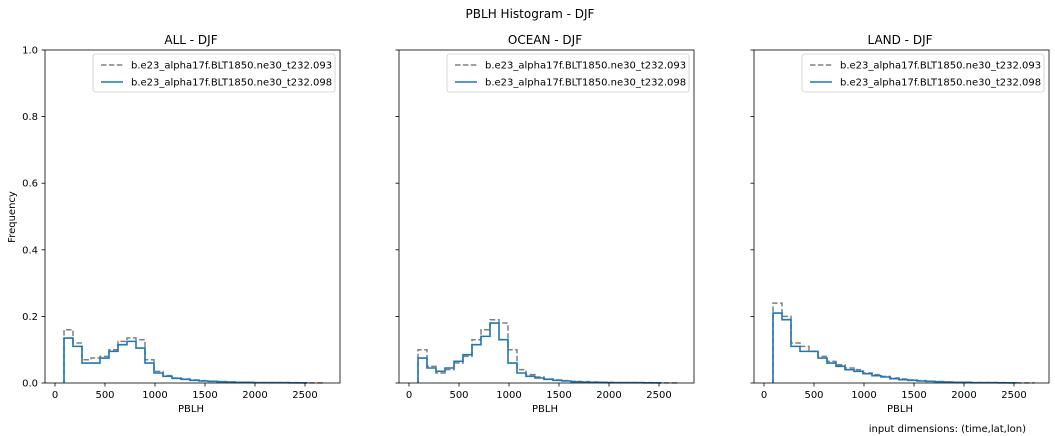 This screenshot has width=1055, height=436. I want to click on y-tick-label: 0.8, so click(30, 117).